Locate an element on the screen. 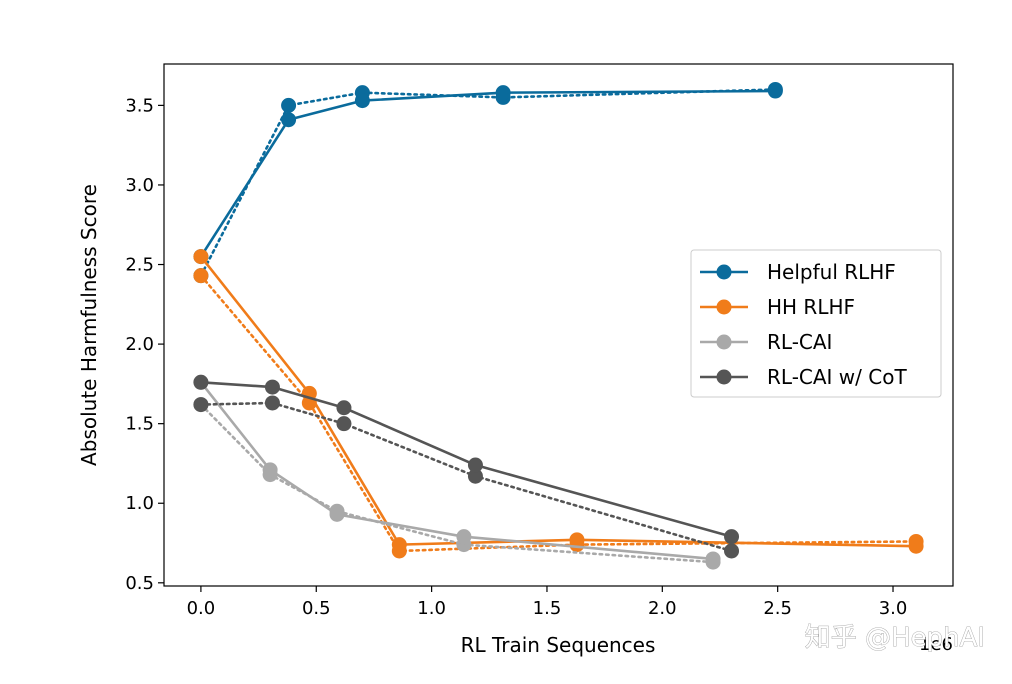 This screenshot has width=1012, height=684. x-tick-label: 3.0 is located at coordinates (893, 608).